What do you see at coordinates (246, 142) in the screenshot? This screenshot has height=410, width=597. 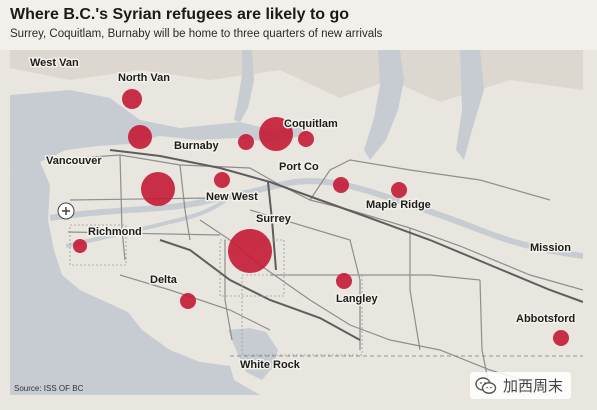 I see `circle-burnaby` at bounding box center [246, 142].